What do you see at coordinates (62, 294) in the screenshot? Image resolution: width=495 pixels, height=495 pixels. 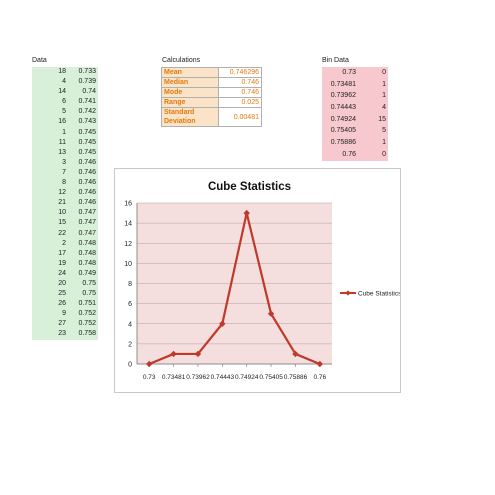 I see `data-index-cell: 25` at bounding box center [62, 294].